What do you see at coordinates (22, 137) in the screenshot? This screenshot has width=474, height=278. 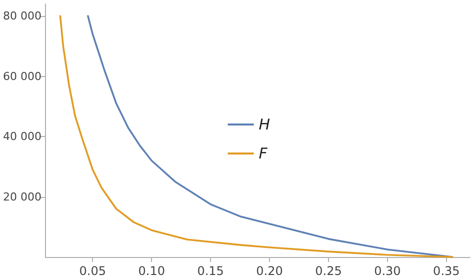 I see `y-tick-label: 40 000` at bounding box center [22, 137].